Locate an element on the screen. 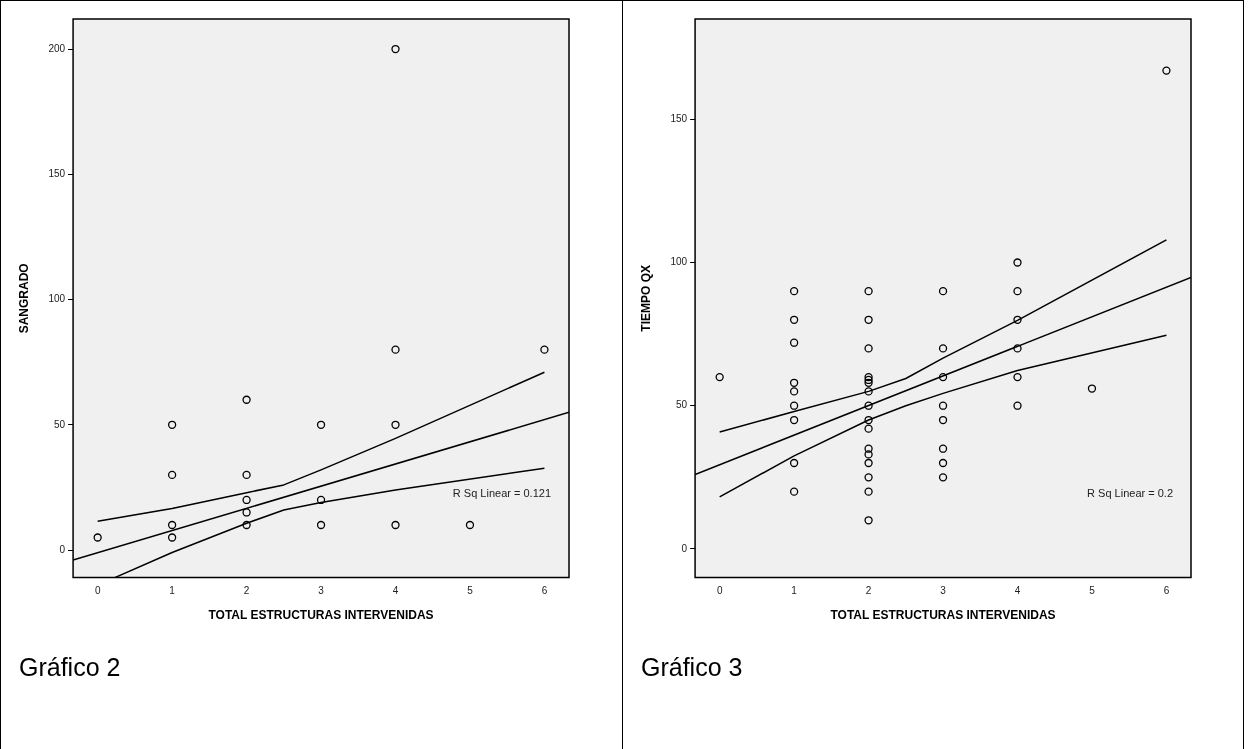 This screenshot has height=749, width=1255. annotation: R Sq Linear = 0.2 is located at coordinates (1130, 492).